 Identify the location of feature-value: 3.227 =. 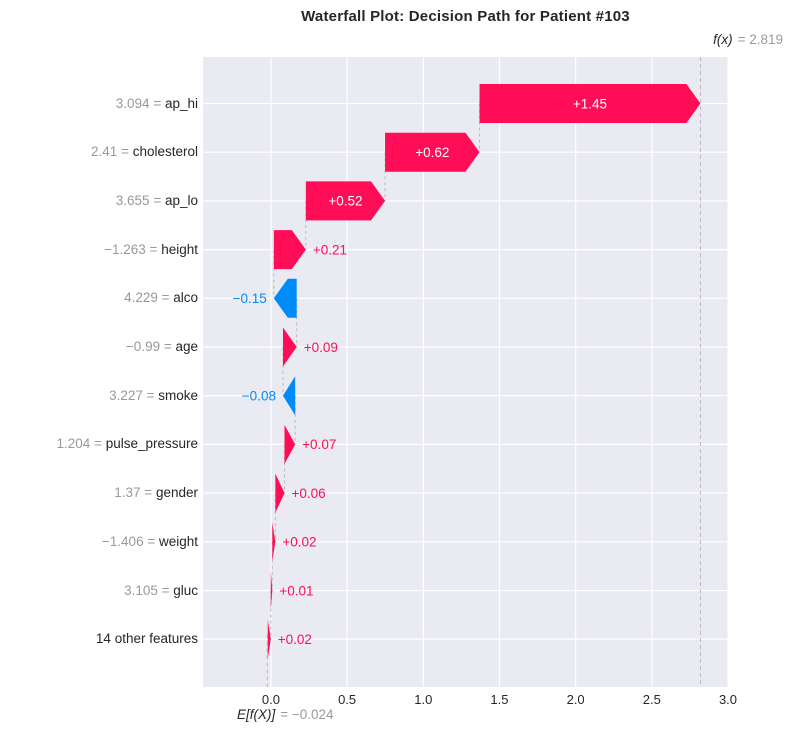
(134, 395).